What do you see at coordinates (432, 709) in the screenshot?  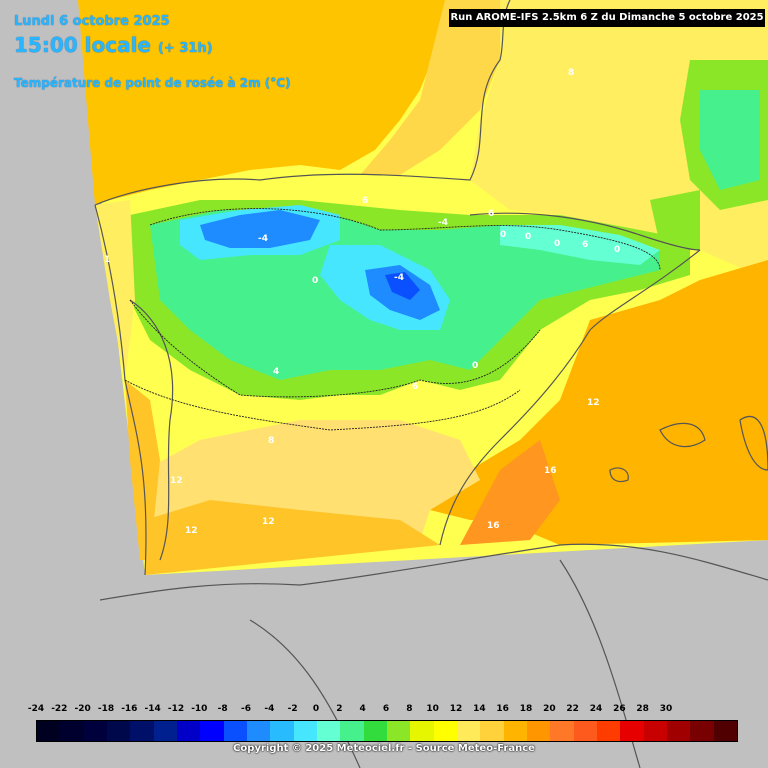 I see `legend-tick-label: 10` at bounding box center [432, 709].